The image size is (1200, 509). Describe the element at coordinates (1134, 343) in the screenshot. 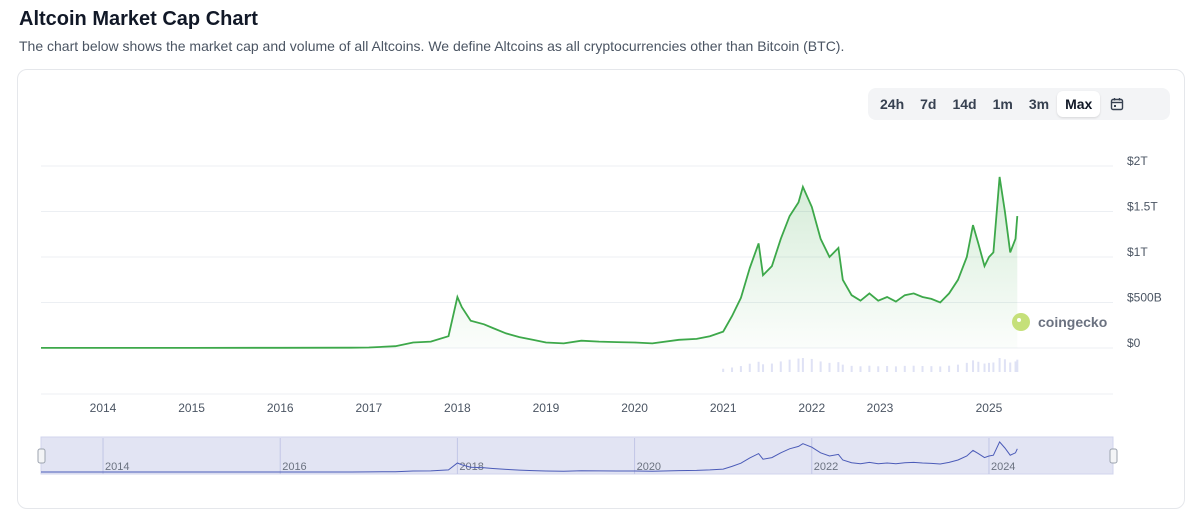

I see `y-tick-label: $0` at that location.